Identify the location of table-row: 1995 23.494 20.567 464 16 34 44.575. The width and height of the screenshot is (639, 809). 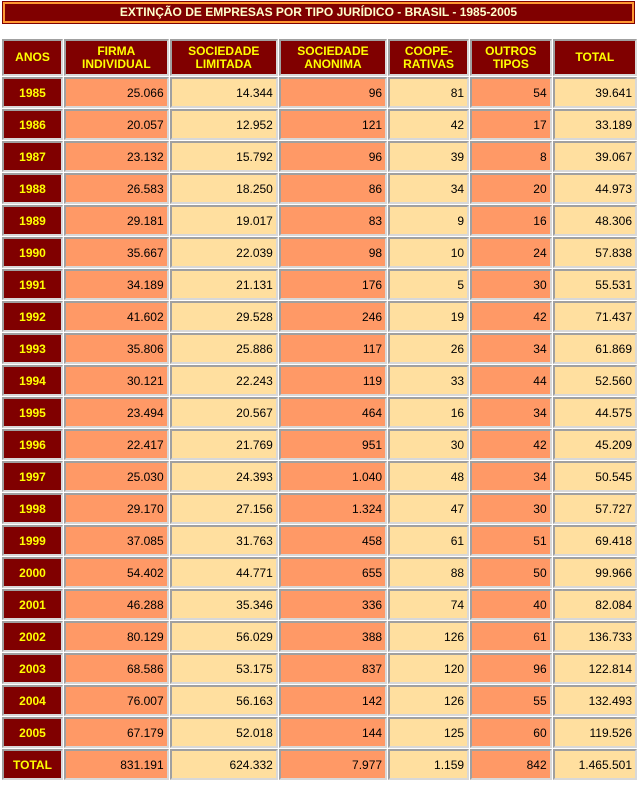
(319, 412).